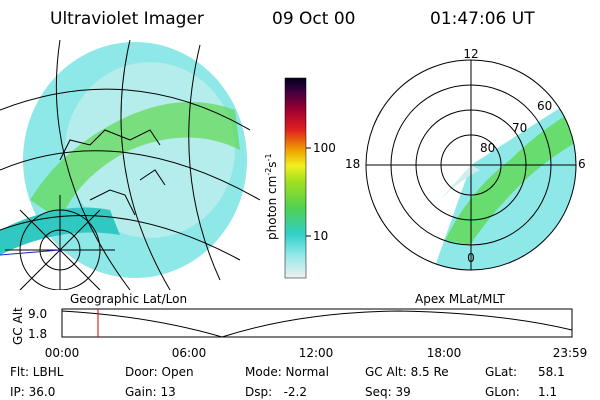 The width and height of the screenshot is (600, 400). I want to click on polar-label: 18, so click(352, 164).